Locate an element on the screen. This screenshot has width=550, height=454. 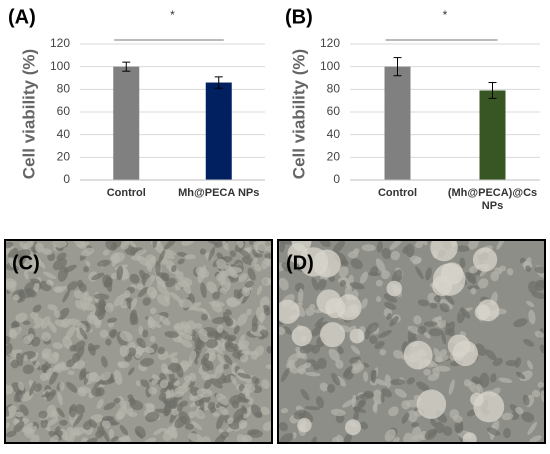
panel-label: (C) is located at coordinates (26, 263).